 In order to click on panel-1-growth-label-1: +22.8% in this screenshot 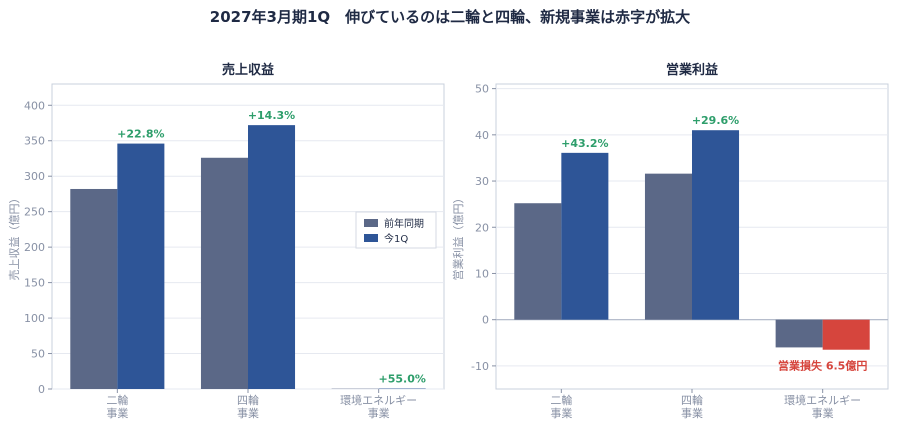, I will do `click(140, 134)`.